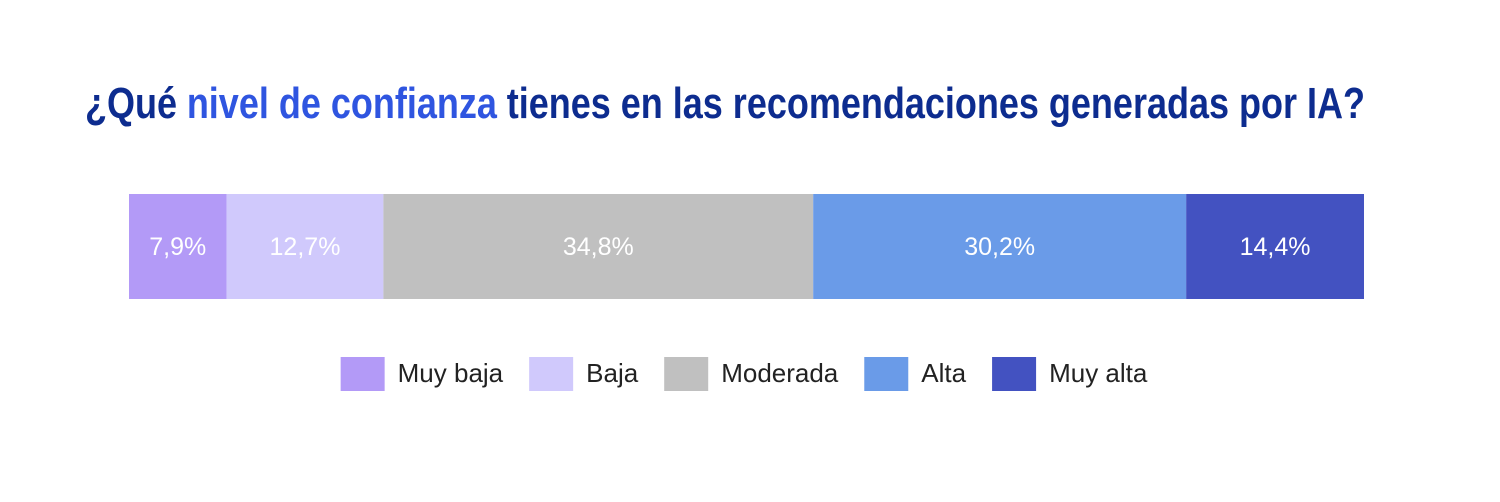 This screenshot has height=502, width=1500. I want to click on legend: Muy baja Baja Moderada Alta Muy alta, so click(744, 374).